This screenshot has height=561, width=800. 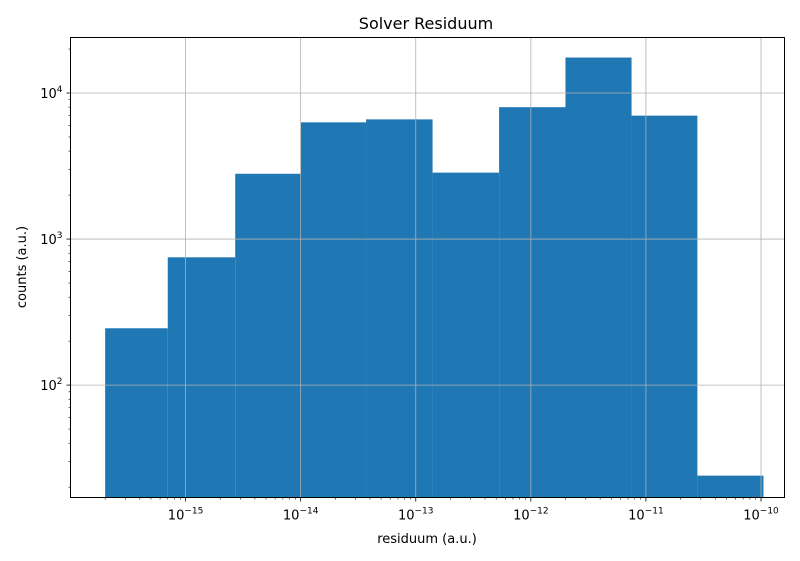 What do you see at coordinates (646, 515) in the screenshot?
I see `x-tick-label: 10−11` at bounding box center [646, 515].